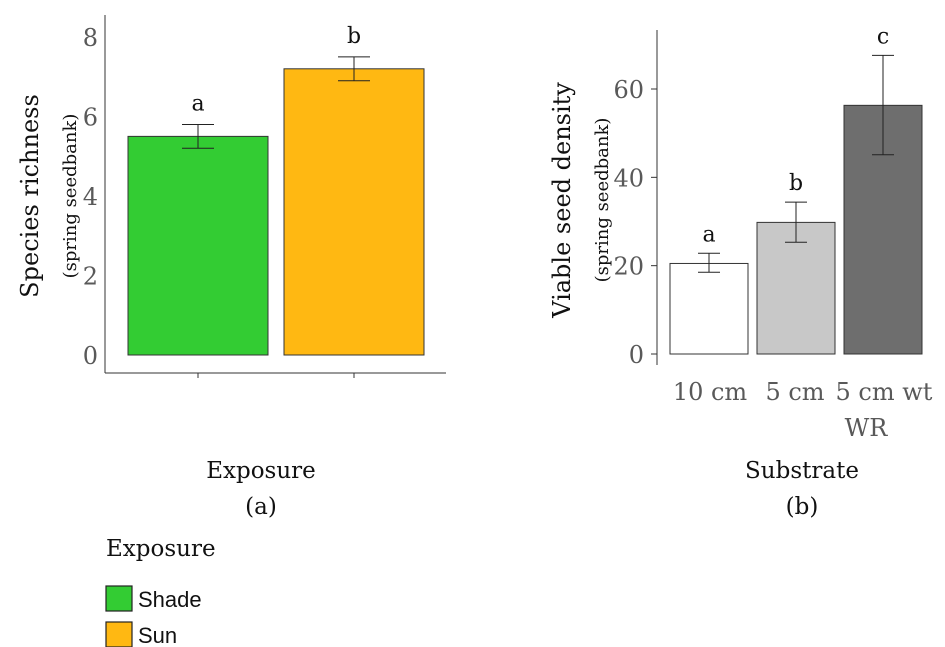 Image resolution: width=945 pixels, height=647 pixels. I want to click on panel-a-y-tick-label: 8, so click(90, 38).